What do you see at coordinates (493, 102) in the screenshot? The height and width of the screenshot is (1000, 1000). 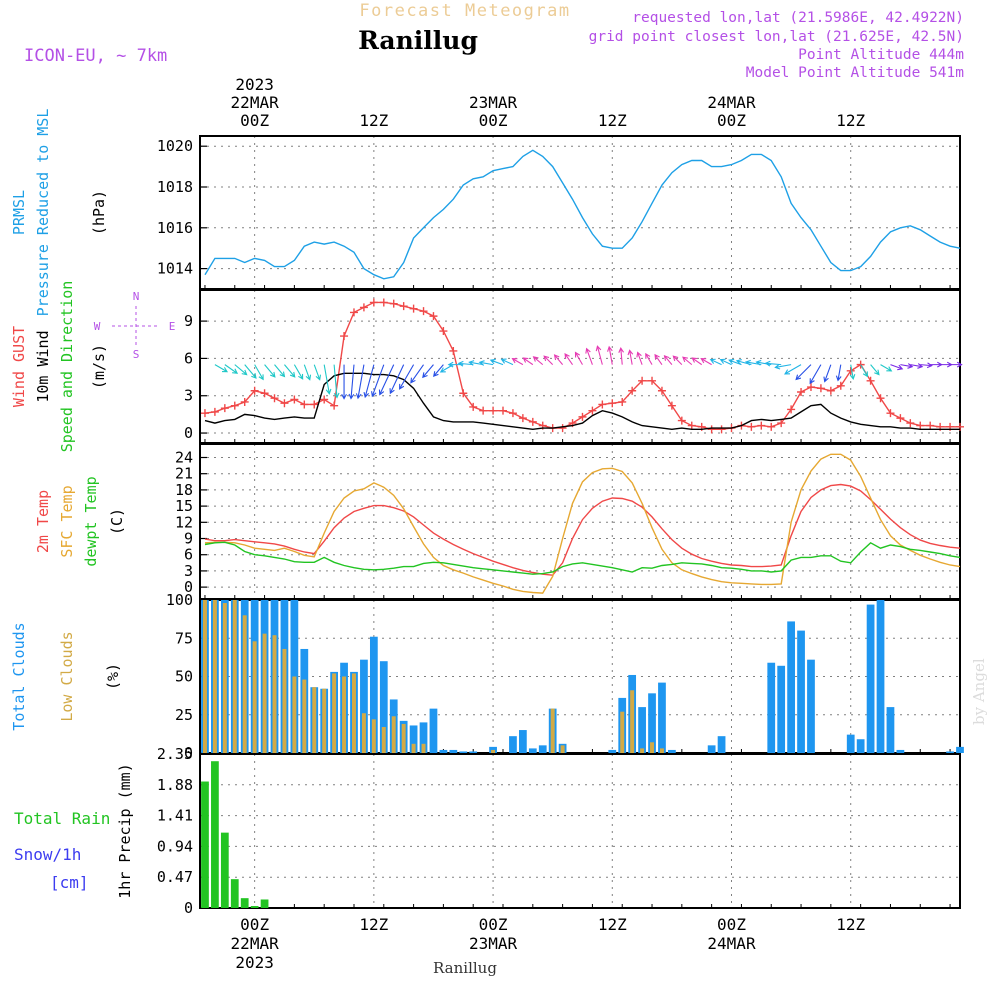 I see `top-time-label: 23MAR` at bounding box center [493, 102].